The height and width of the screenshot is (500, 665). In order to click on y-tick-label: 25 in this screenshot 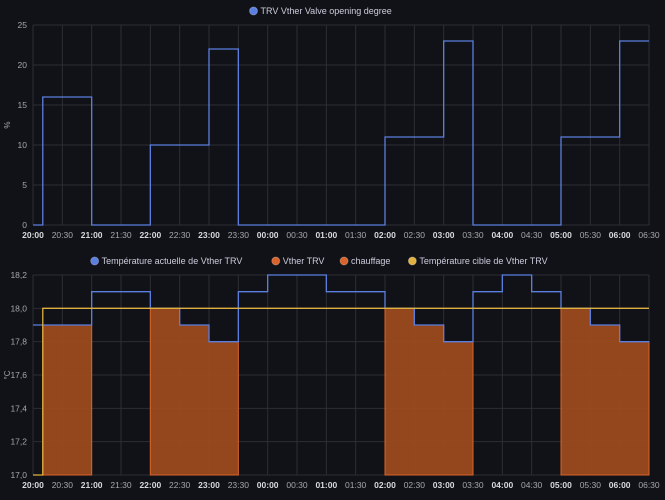, I will do `click(23, 25)`.